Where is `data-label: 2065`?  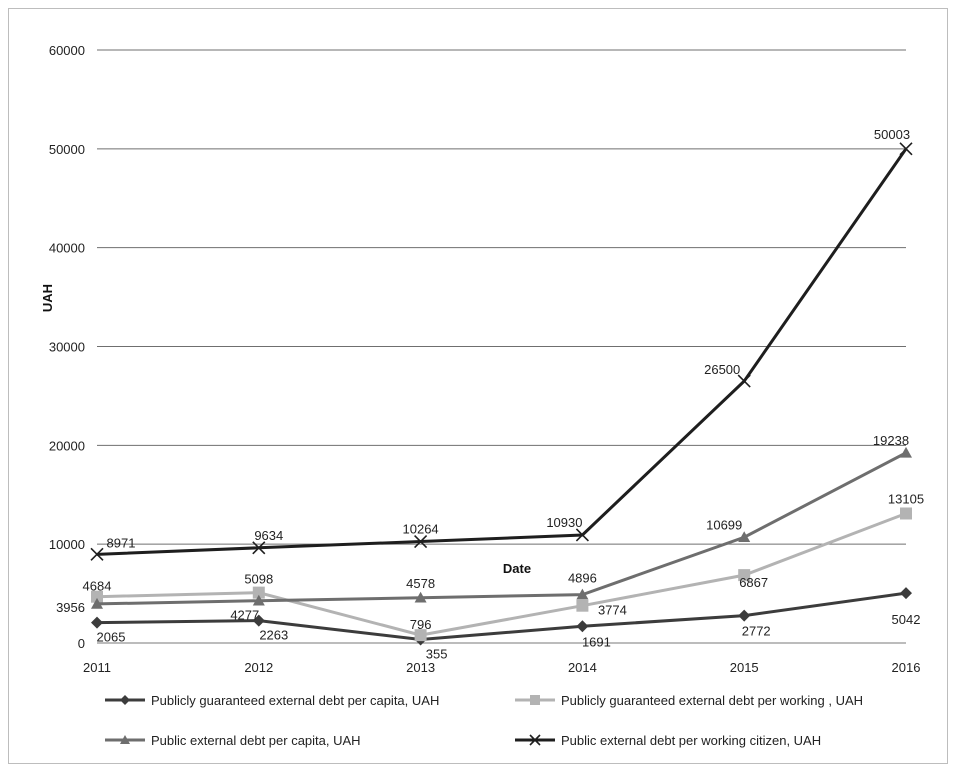
data-label: 2065 is located at coordinates (111, 637).